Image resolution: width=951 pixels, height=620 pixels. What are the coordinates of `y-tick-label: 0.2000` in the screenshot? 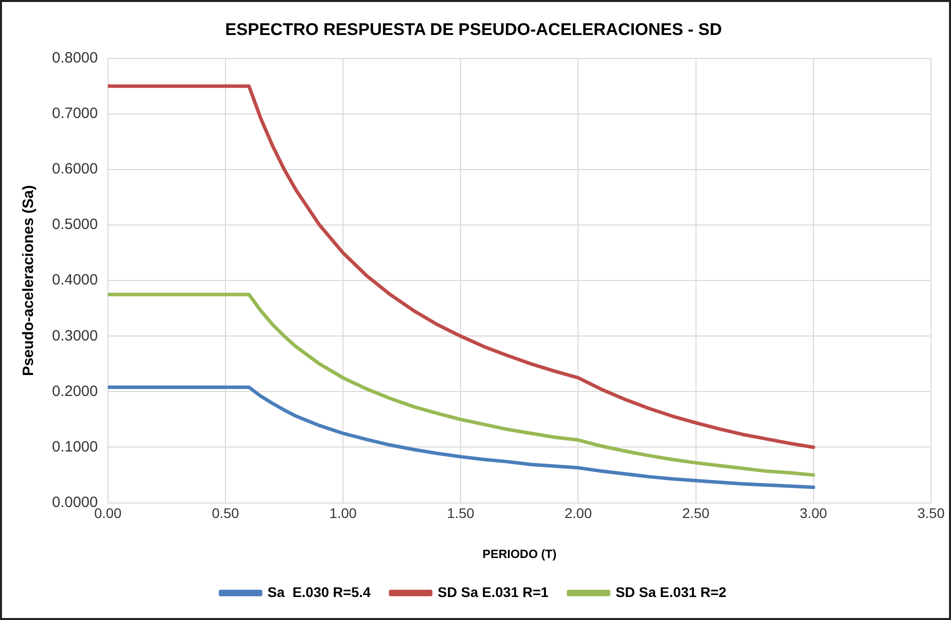 It's located at (75, 391).